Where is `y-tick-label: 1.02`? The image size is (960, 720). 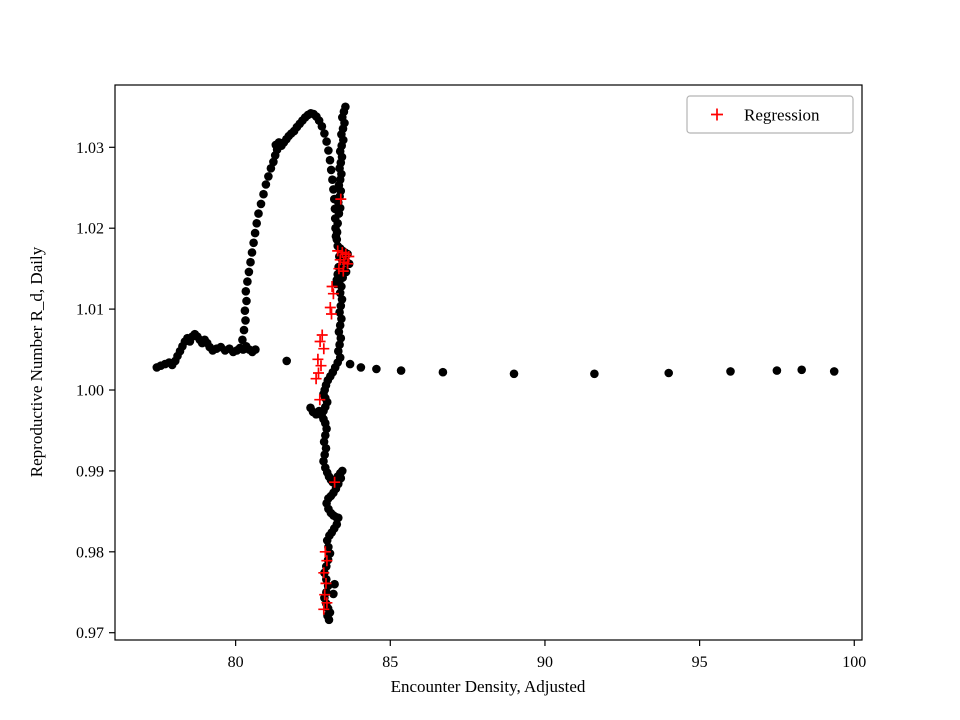
y-tick-label: 1.02 is located at coordinates (90, 229).